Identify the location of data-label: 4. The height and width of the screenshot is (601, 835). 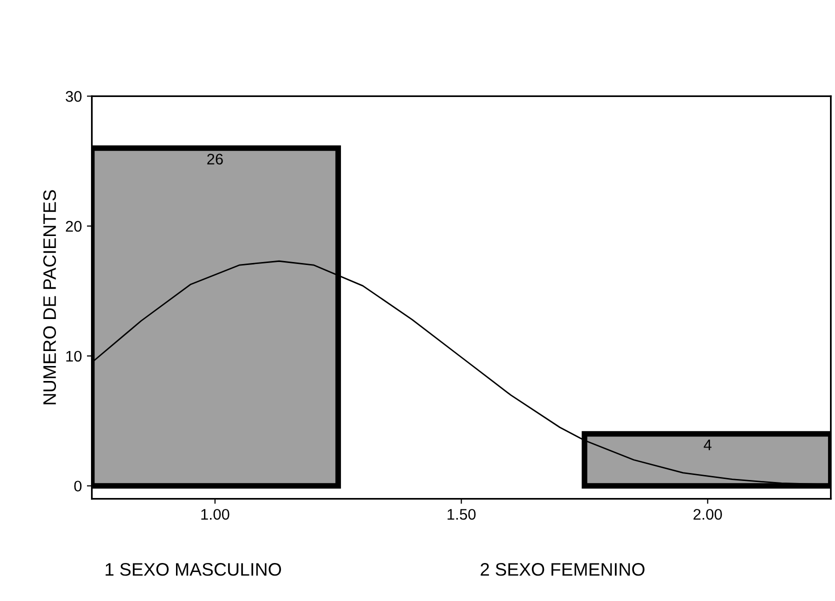
(708, 445).